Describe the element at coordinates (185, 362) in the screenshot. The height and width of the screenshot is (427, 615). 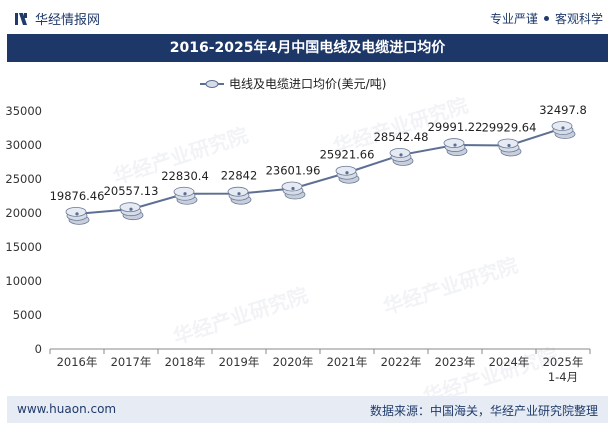
I see `x-tick-label: 2018年` at that location.